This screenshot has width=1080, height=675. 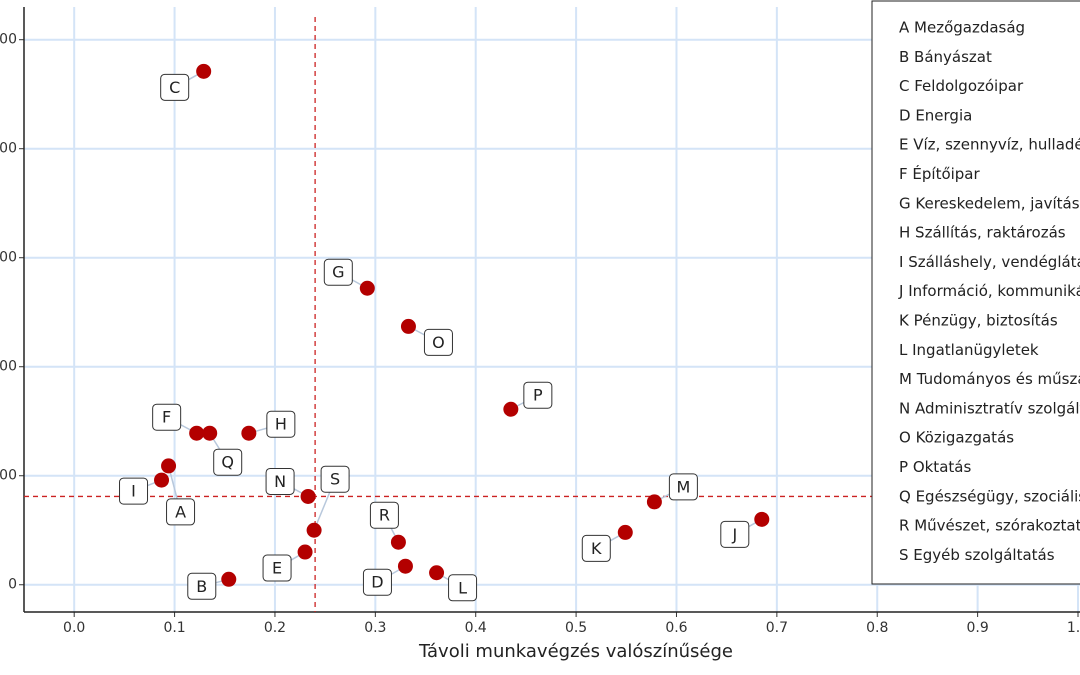 I want to click on point-label: N, so click(x=280, y=481).